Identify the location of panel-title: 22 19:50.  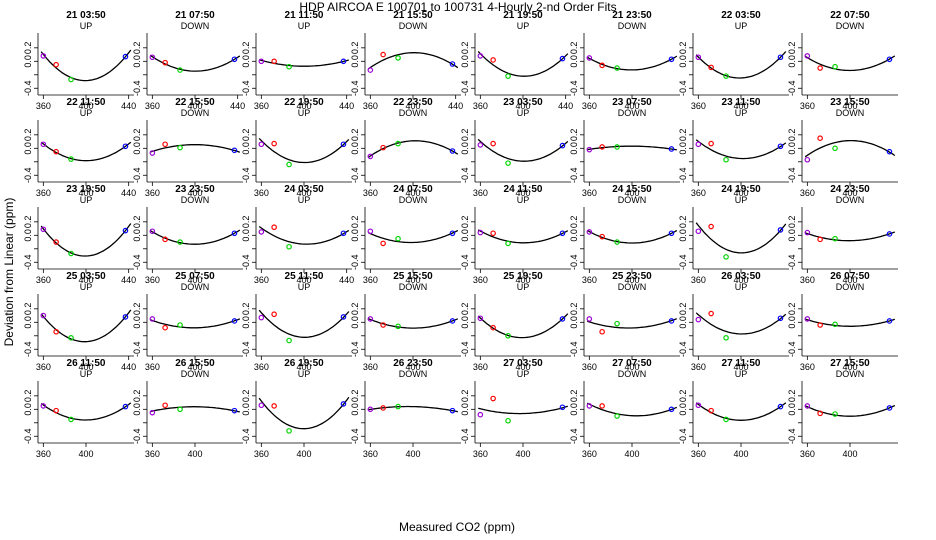
(304, 102).